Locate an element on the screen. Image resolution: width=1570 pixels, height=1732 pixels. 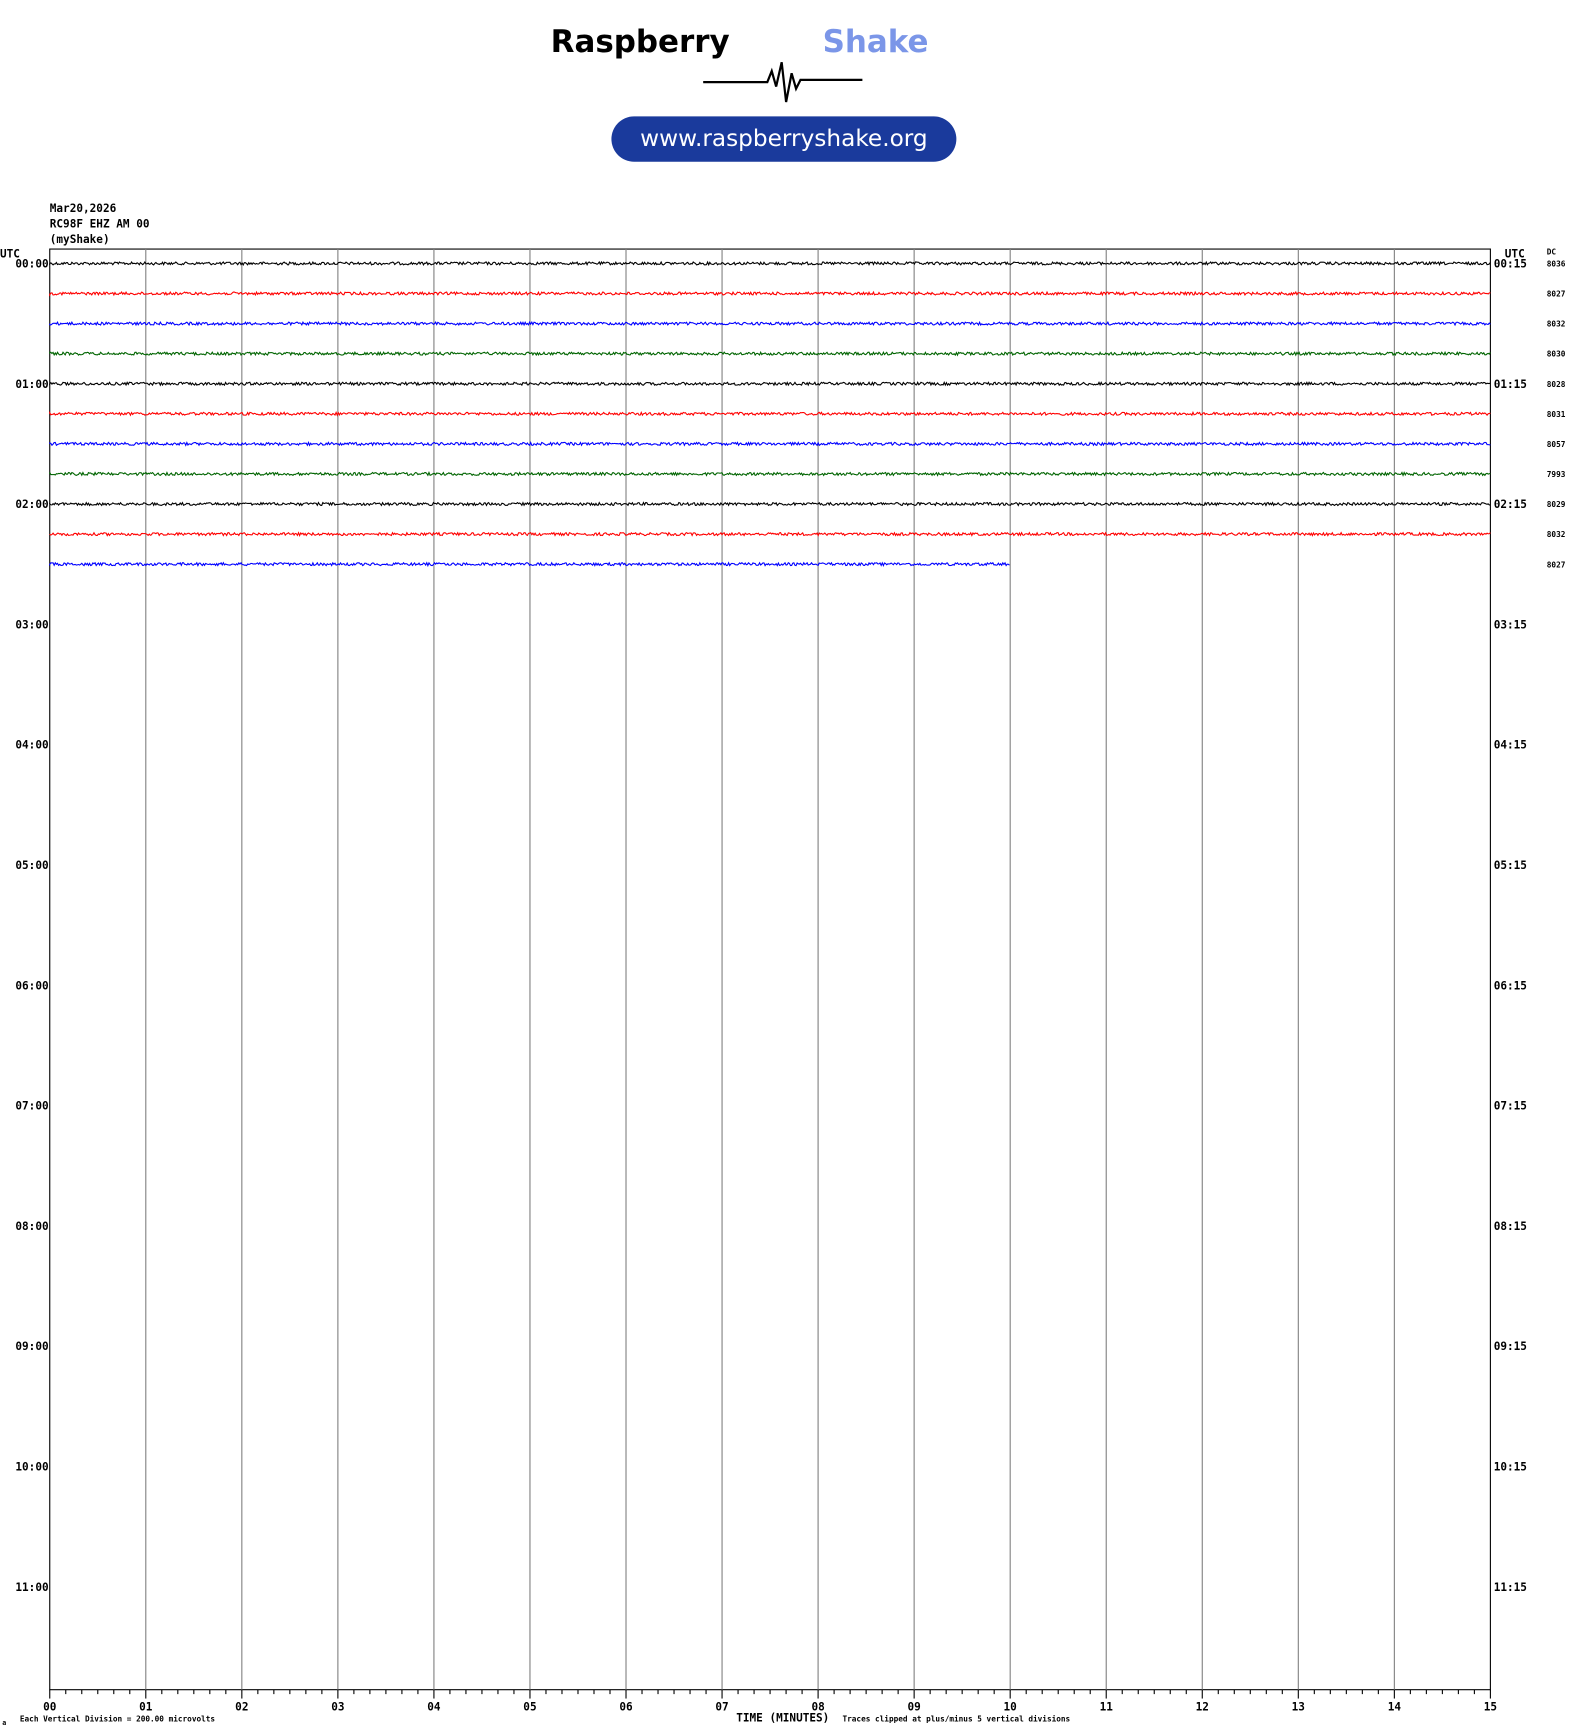
dc-offset: 8036 is located at coordinates (1556, 264).